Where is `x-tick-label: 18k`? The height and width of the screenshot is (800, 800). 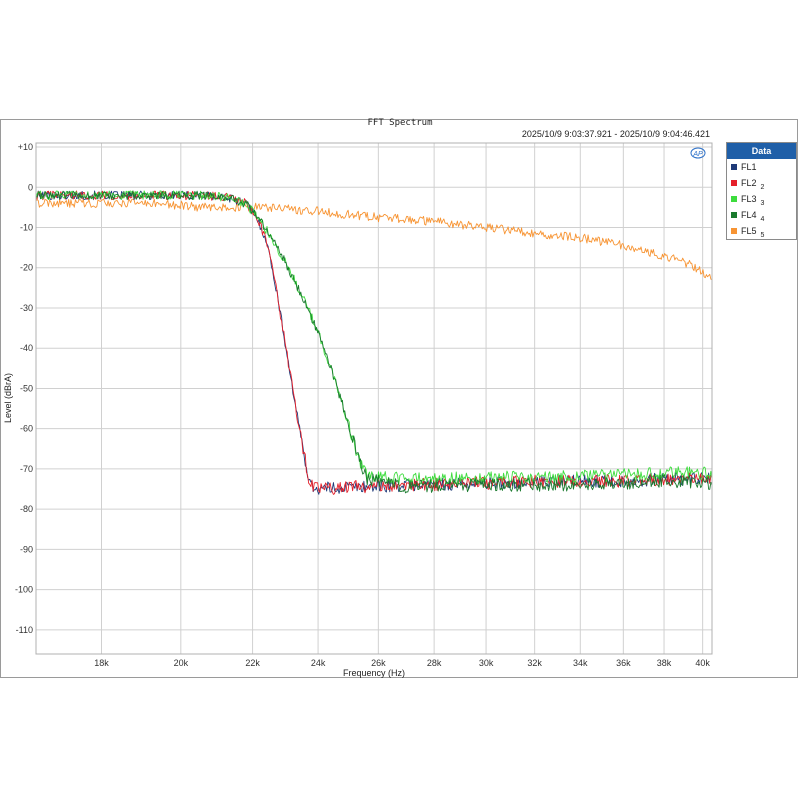 x-tick-label: 18k is located at coordinates (101, 663).